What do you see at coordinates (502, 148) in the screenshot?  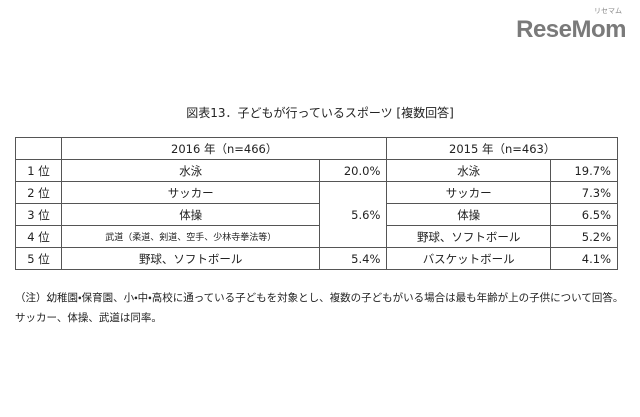 I see `header-cell: 2015 年（n=463）` at bounding box center [502, 148].